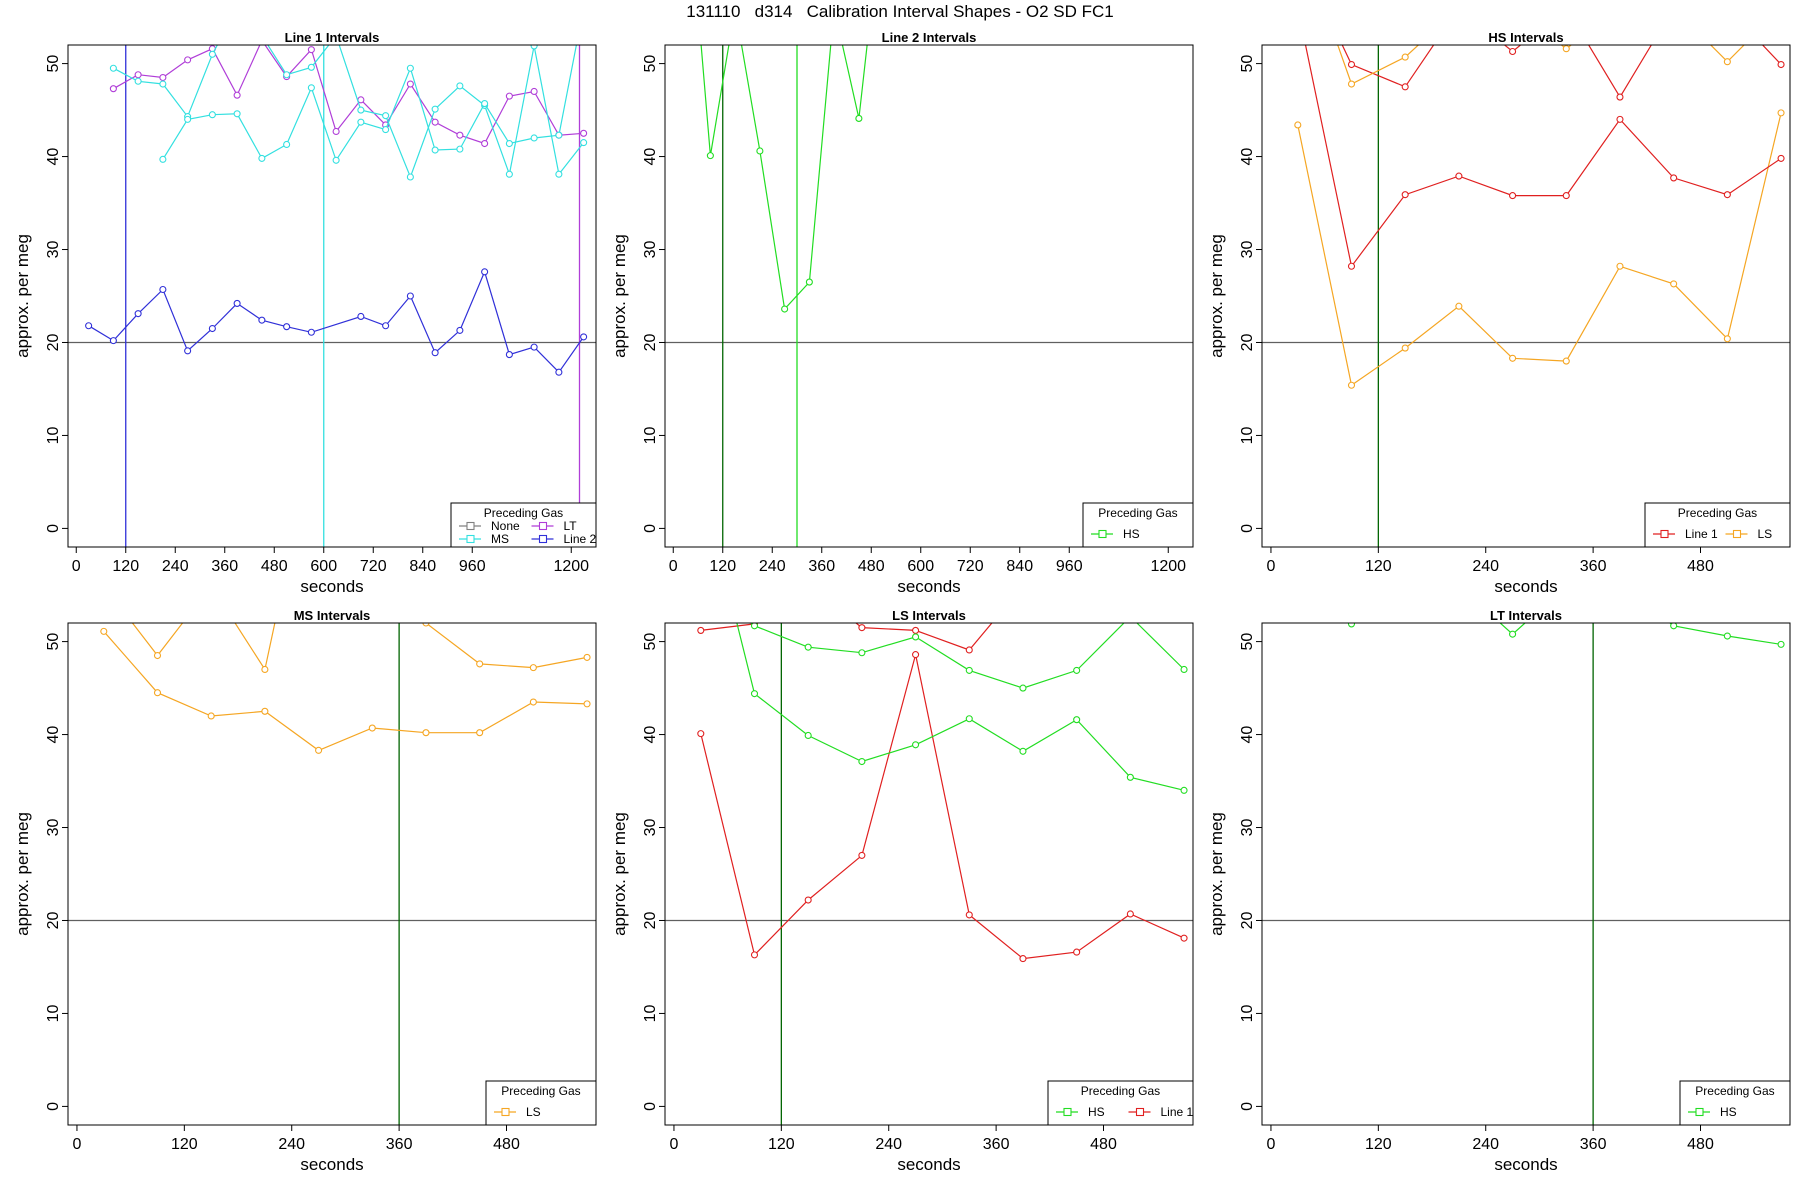 The image size is (1800, 1200). I want to click on series-line-lt, so click(348, 95).